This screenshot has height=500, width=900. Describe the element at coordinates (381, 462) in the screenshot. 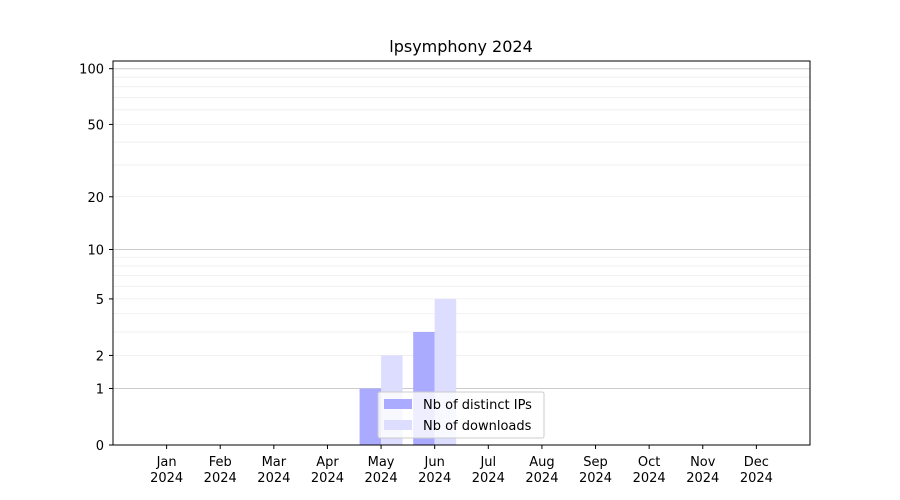

I see `x-tick-label-month: May` at that location.